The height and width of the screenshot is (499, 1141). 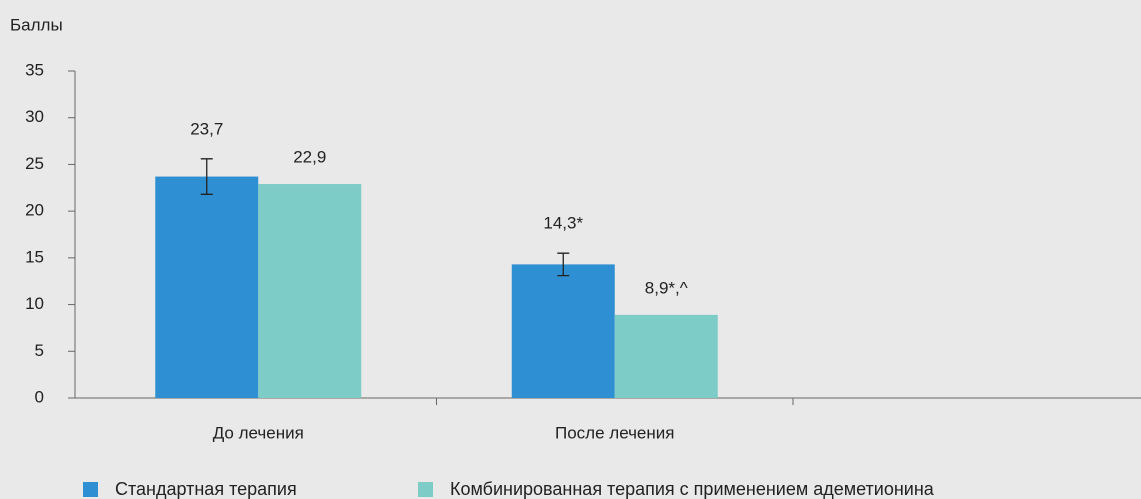 I want to click on y-tick-label: 10, so click(x=34, y=303).